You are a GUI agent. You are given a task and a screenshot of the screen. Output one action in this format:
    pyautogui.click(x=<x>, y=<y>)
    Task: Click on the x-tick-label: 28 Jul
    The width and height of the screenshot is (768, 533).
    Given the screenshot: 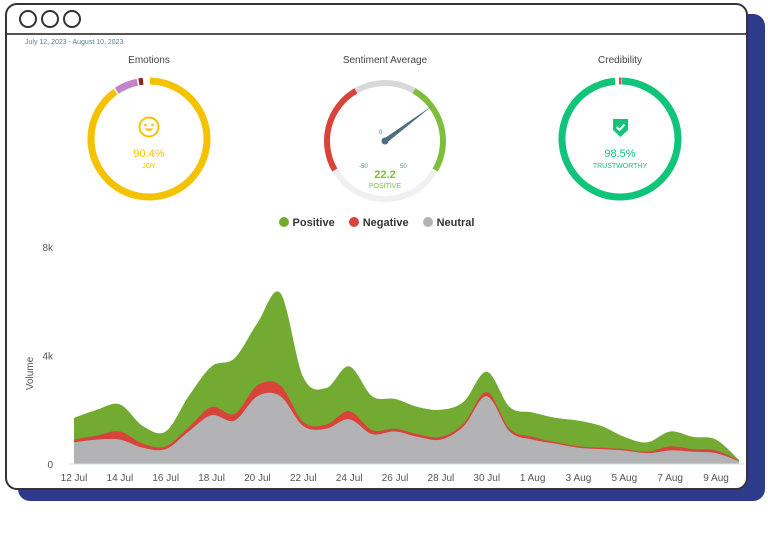 What is the action you would take?
    pyautogui.click(x=441, y=478)
    